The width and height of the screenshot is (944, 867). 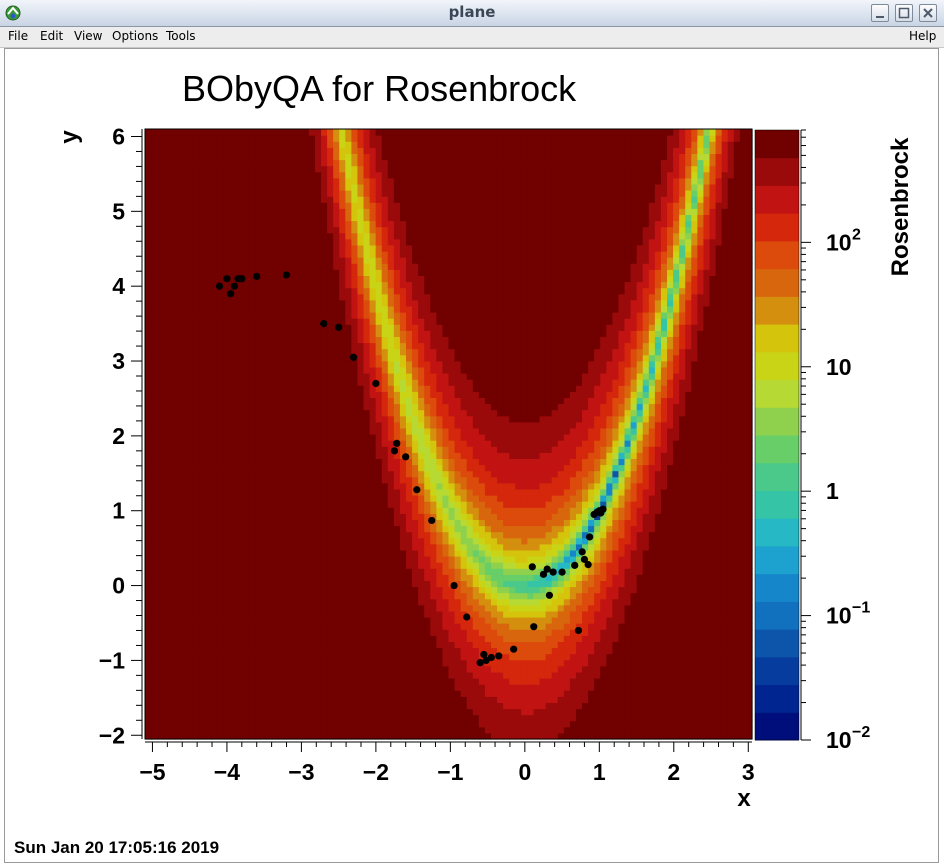 I want to click on menu-tools: Tools, so click(x=181, y=36).